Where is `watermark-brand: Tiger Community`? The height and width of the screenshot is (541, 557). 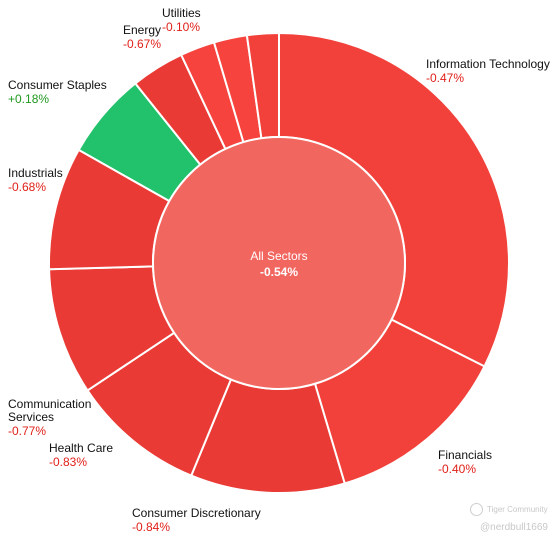 watermark-brand: Tiger Community is located at coordinates (509, 509).